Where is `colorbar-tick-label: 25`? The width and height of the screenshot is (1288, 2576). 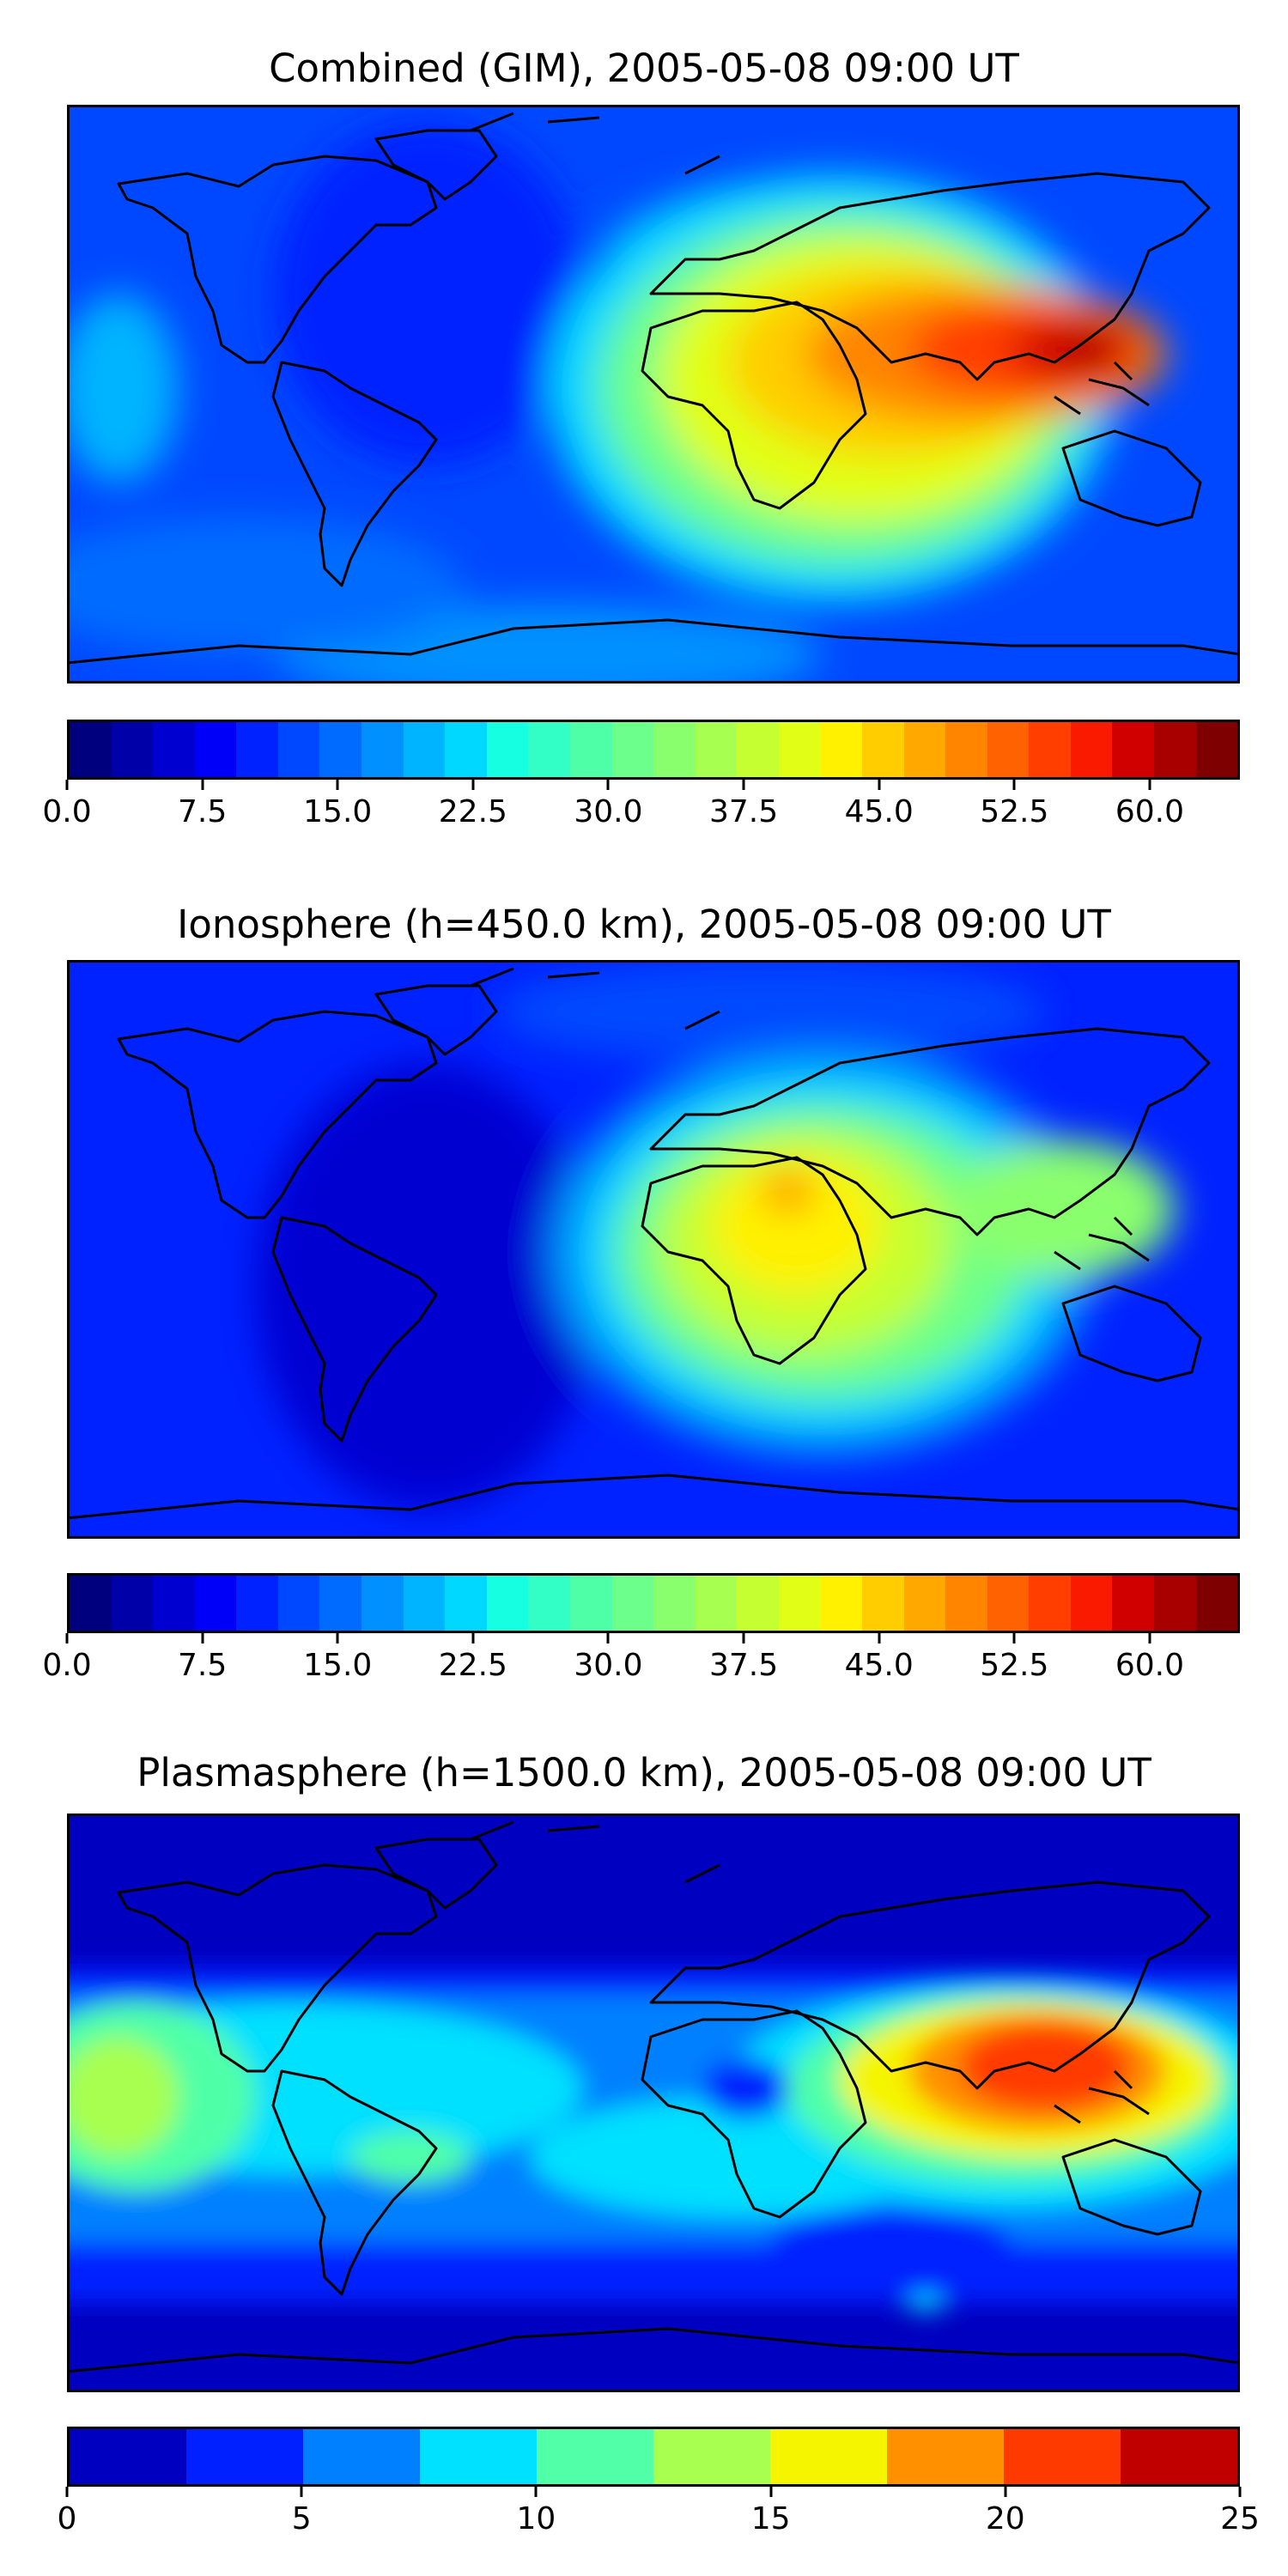
colorbar-tick-label: 25 is located at coordinates (1240, 2519).